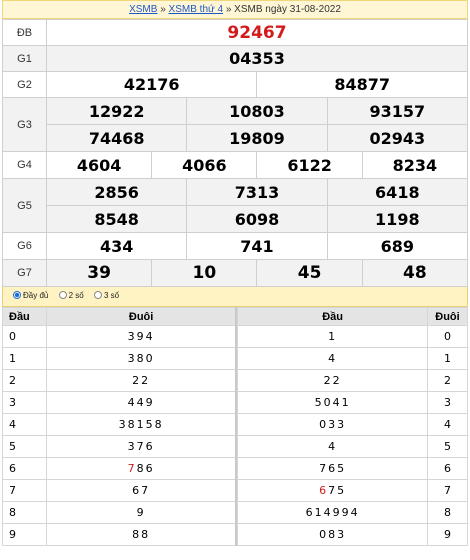 Image resolution: width=470 pixels, height=560 pixels. I want to click on prize-row-db: ĐB 92467, so click(235, 32).